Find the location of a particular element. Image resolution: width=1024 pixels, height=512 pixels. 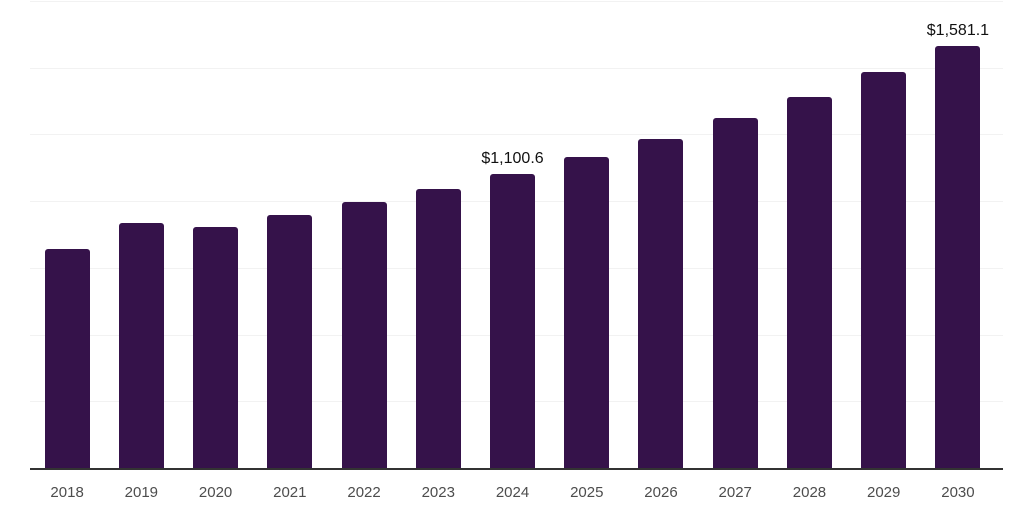

bar-2025 is located at coordinates (587, 312).